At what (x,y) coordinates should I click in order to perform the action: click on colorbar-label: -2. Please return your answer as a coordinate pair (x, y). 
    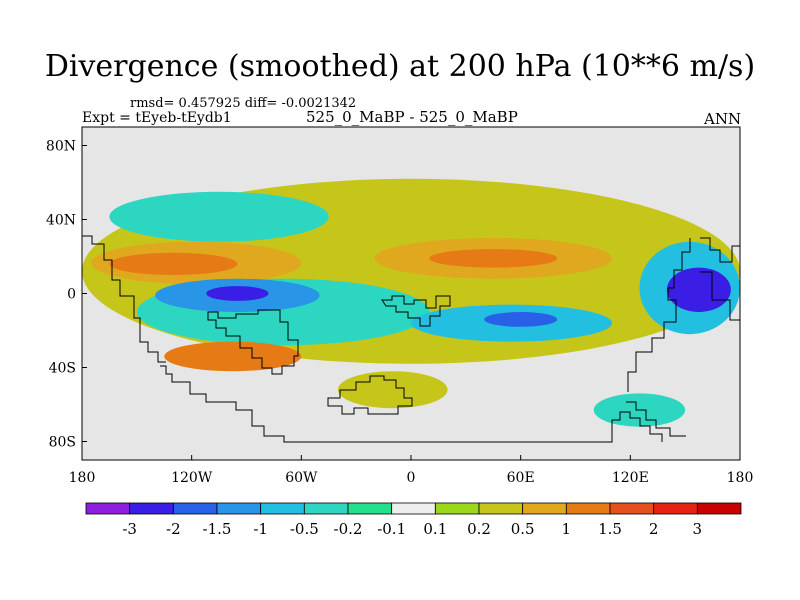
    Looking at the image, I should click on (173, 529).